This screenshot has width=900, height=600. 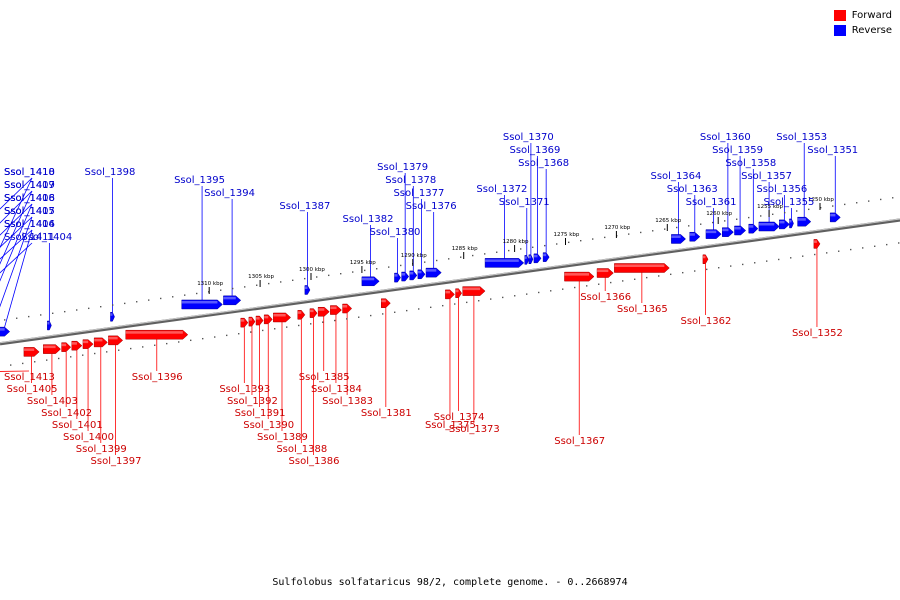 What do you see at coordinates (336, 389) in the screenshot?
I see `gene-label-Ssol_1384: Ssol_1384` at bounding box center [336, 389].